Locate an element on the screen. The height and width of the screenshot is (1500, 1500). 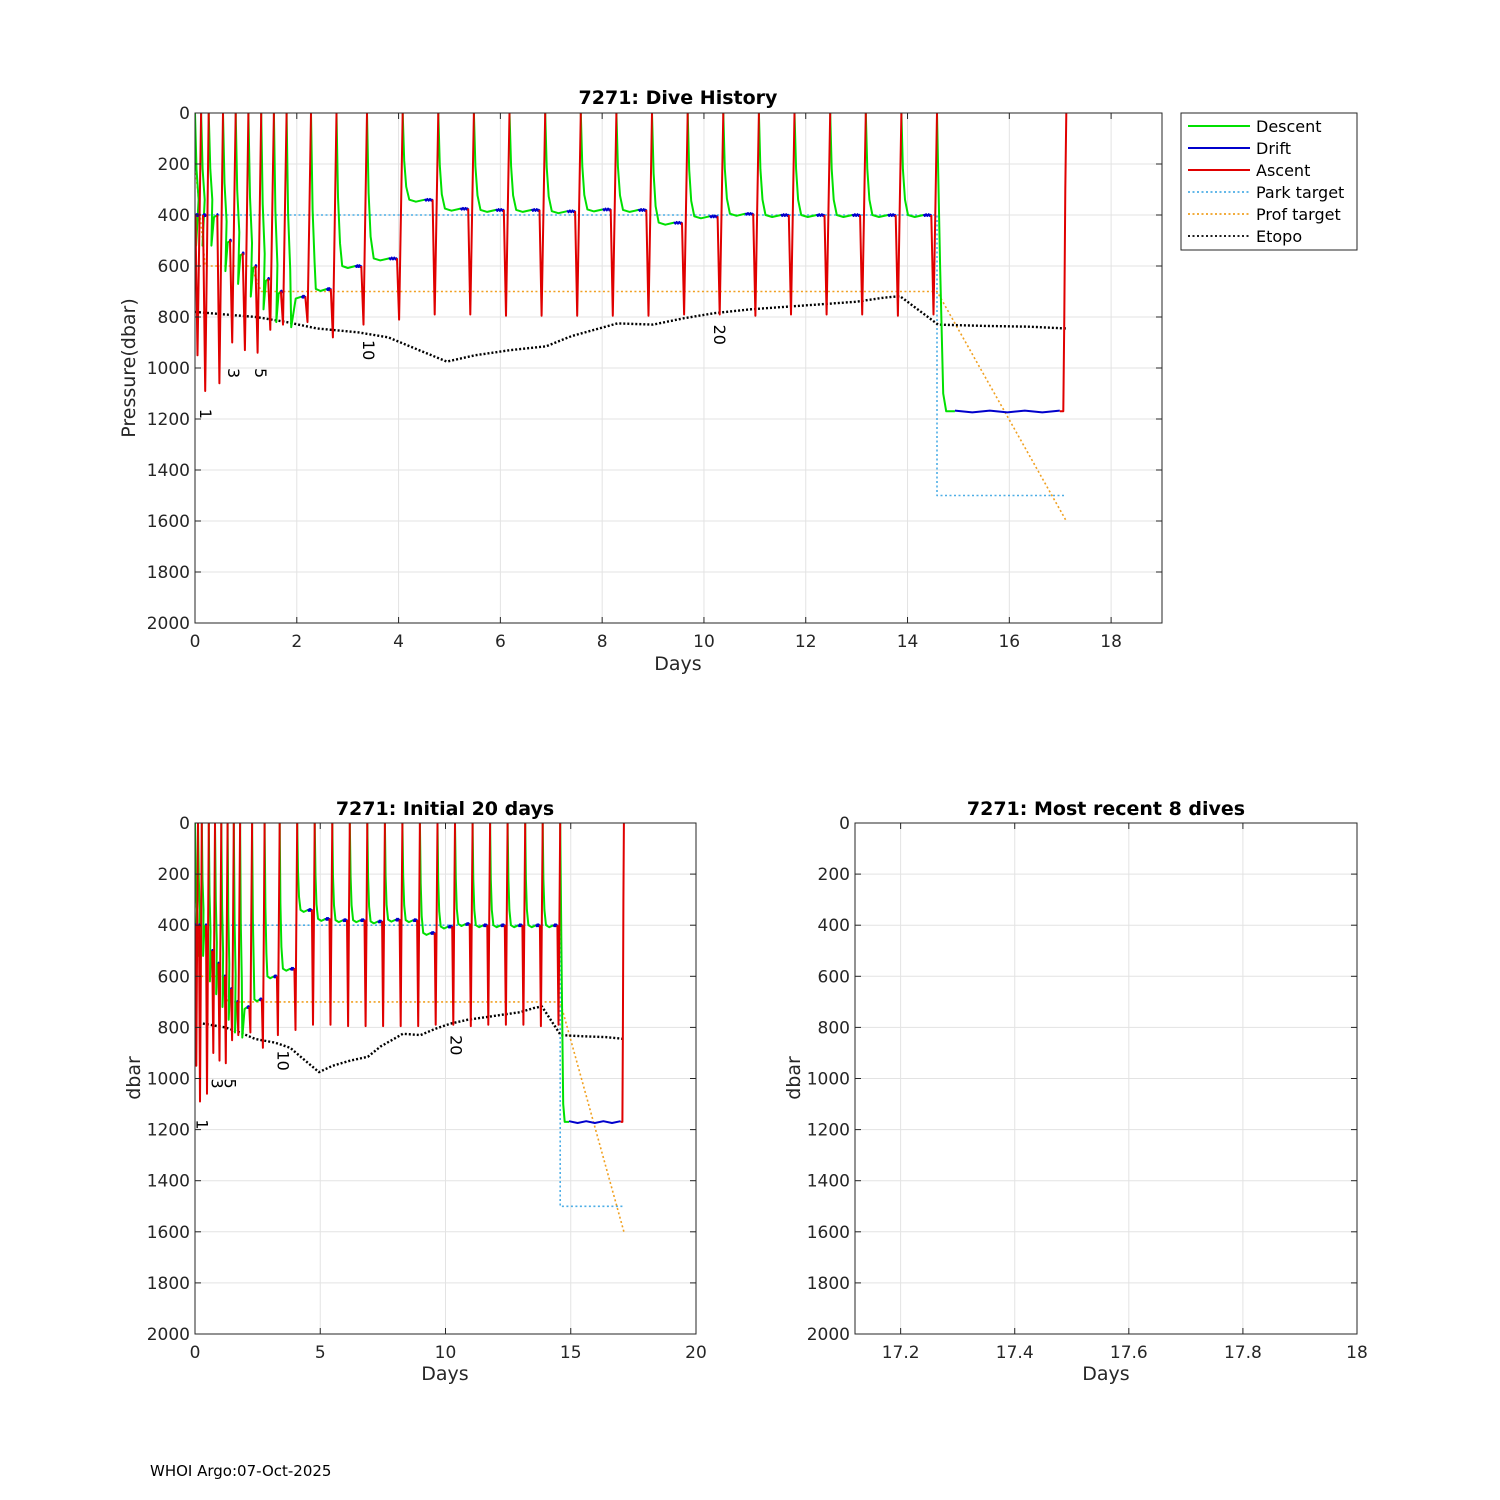
y-tick-label: 400 is located at coordinates (834, 926).